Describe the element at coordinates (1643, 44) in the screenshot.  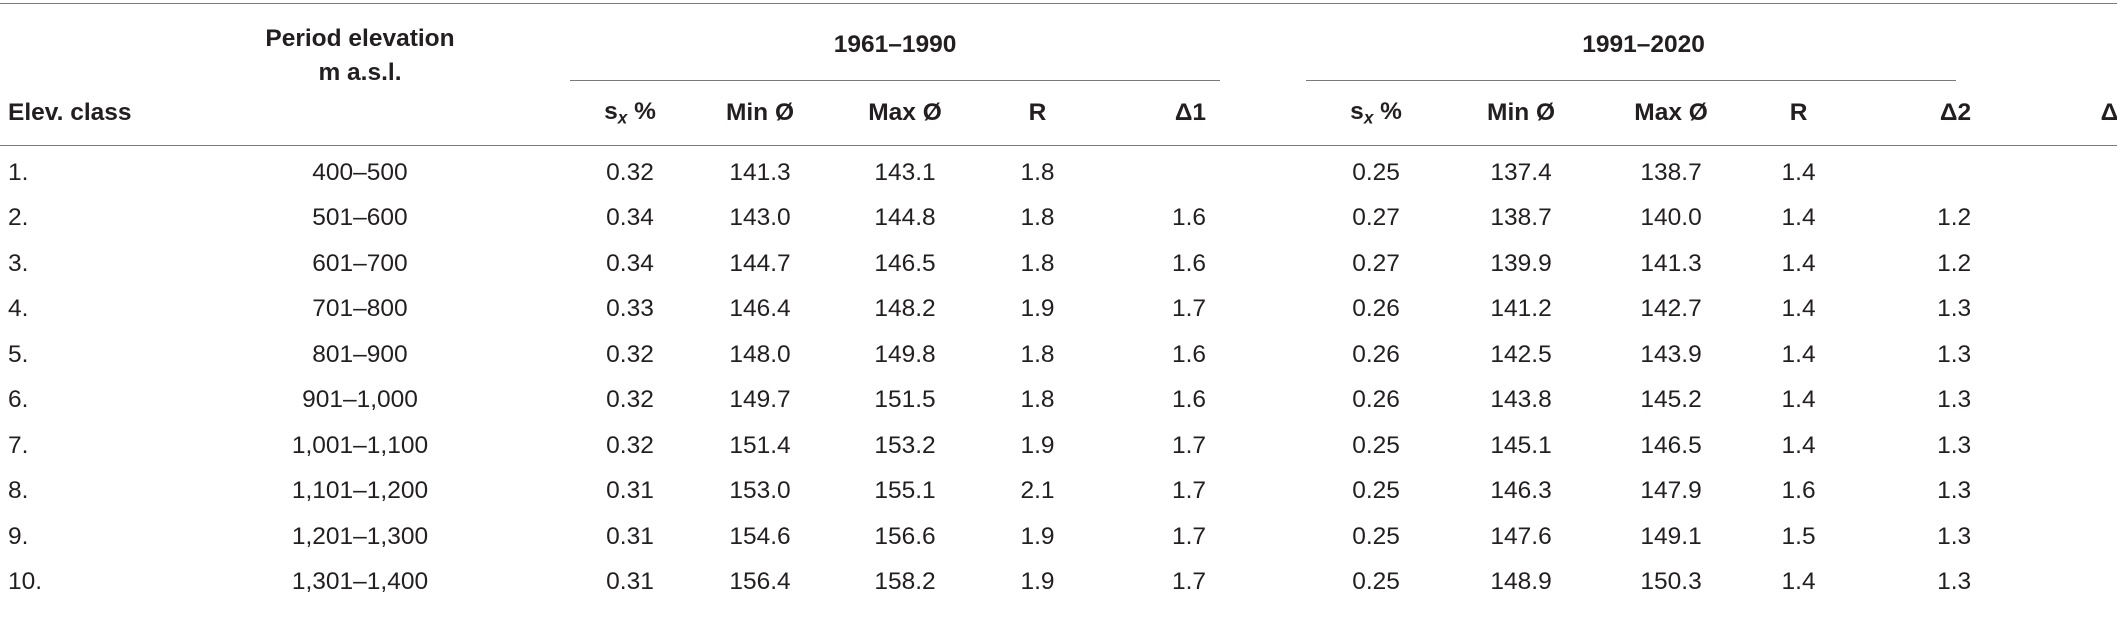
I see `period2-header: 1991–2020` at that location.